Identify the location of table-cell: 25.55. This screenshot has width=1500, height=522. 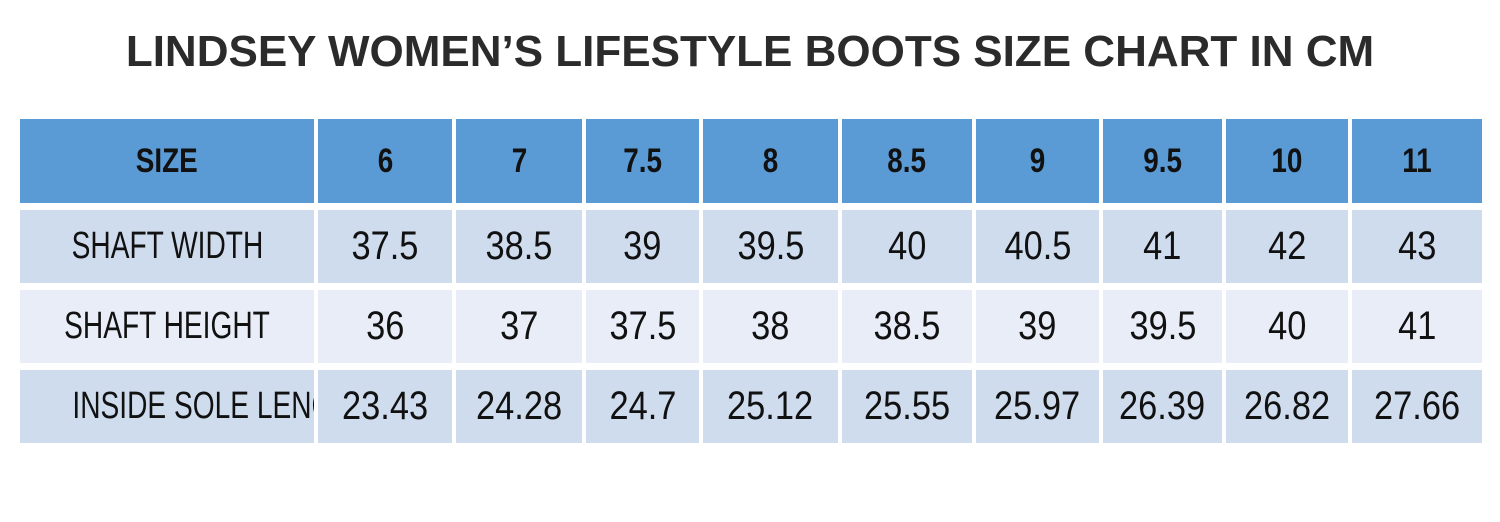
(909, 406).